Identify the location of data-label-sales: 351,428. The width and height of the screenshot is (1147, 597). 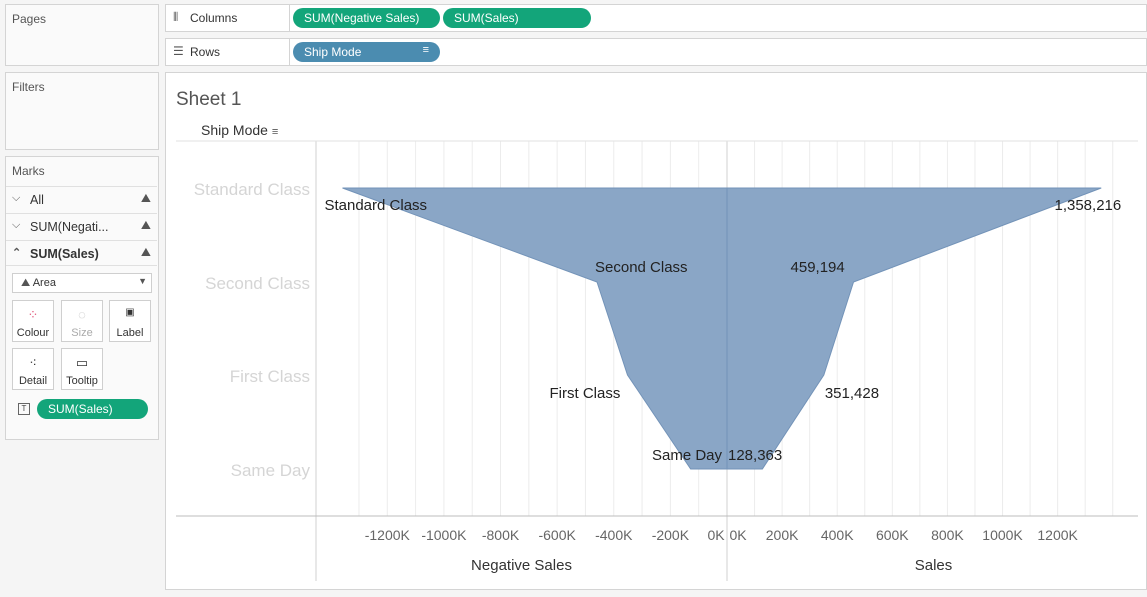
(852, 393).